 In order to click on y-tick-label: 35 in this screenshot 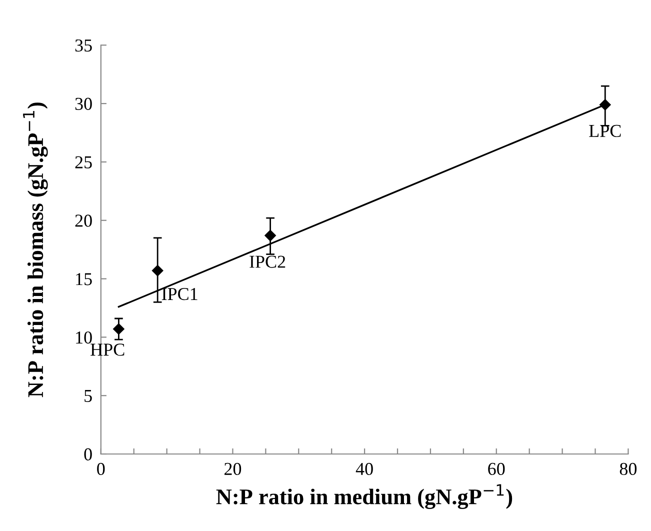, I will do `click(83, 45)`.